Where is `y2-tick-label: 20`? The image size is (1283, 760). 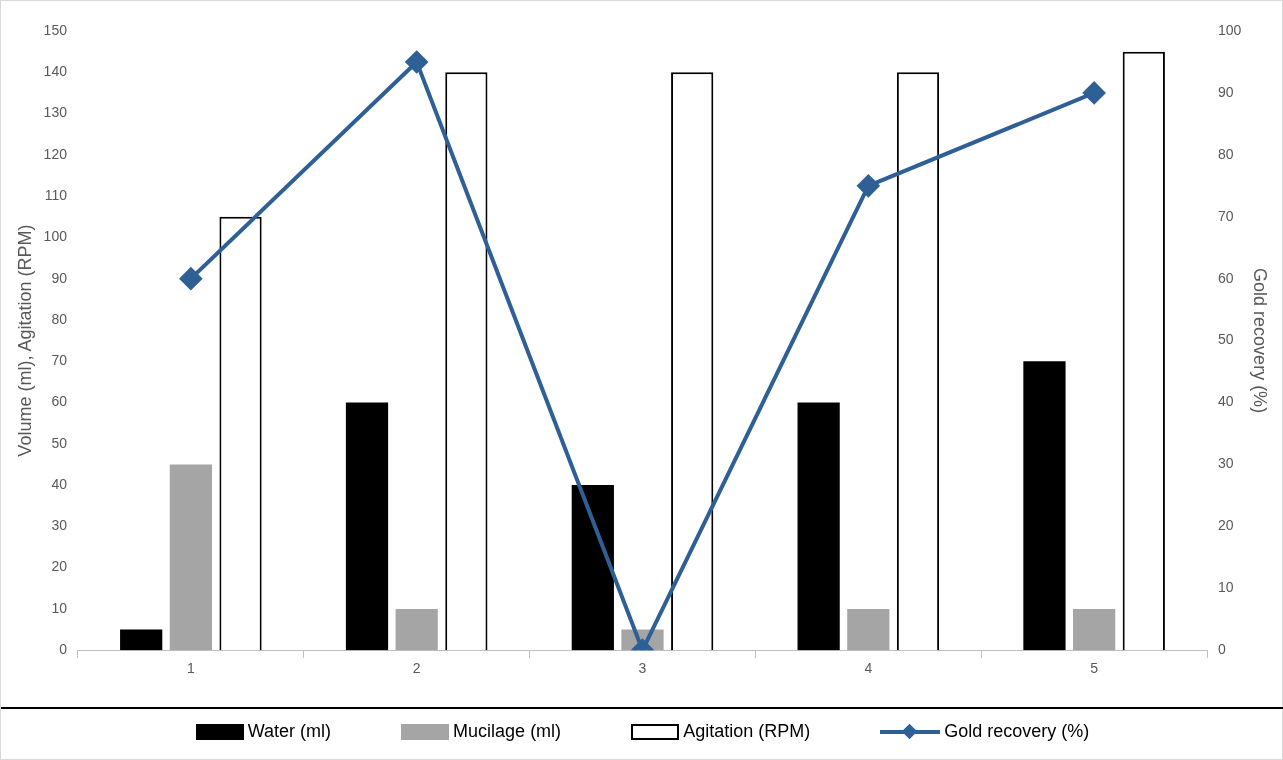
y2-tick-label: 20 is located at coordinates (1226, 525).